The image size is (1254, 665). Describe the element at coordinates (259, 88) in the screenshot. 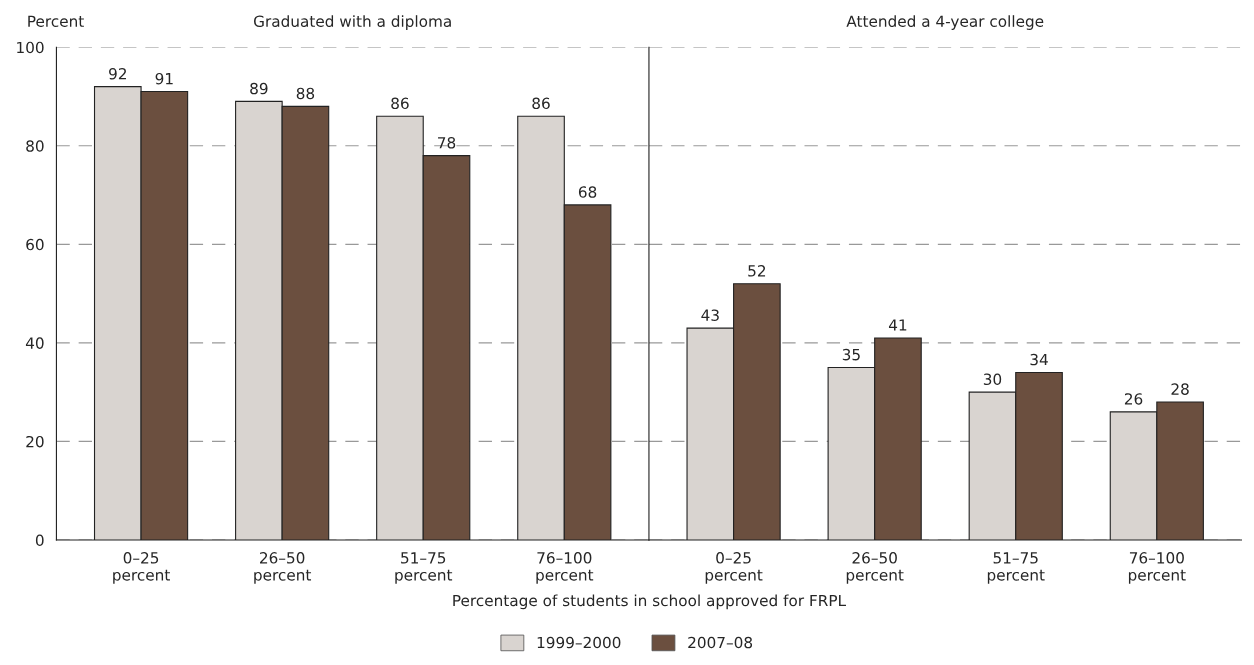

I see `data-label: 89` at that location.